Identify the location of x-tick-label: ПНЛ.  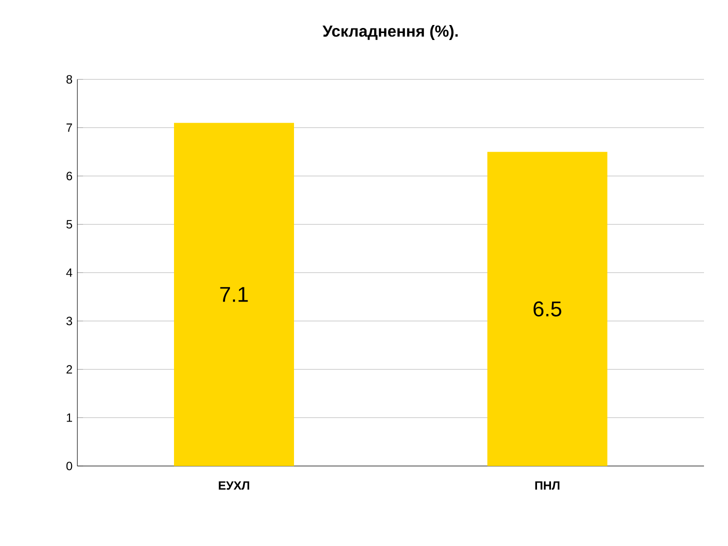
(547, 485).